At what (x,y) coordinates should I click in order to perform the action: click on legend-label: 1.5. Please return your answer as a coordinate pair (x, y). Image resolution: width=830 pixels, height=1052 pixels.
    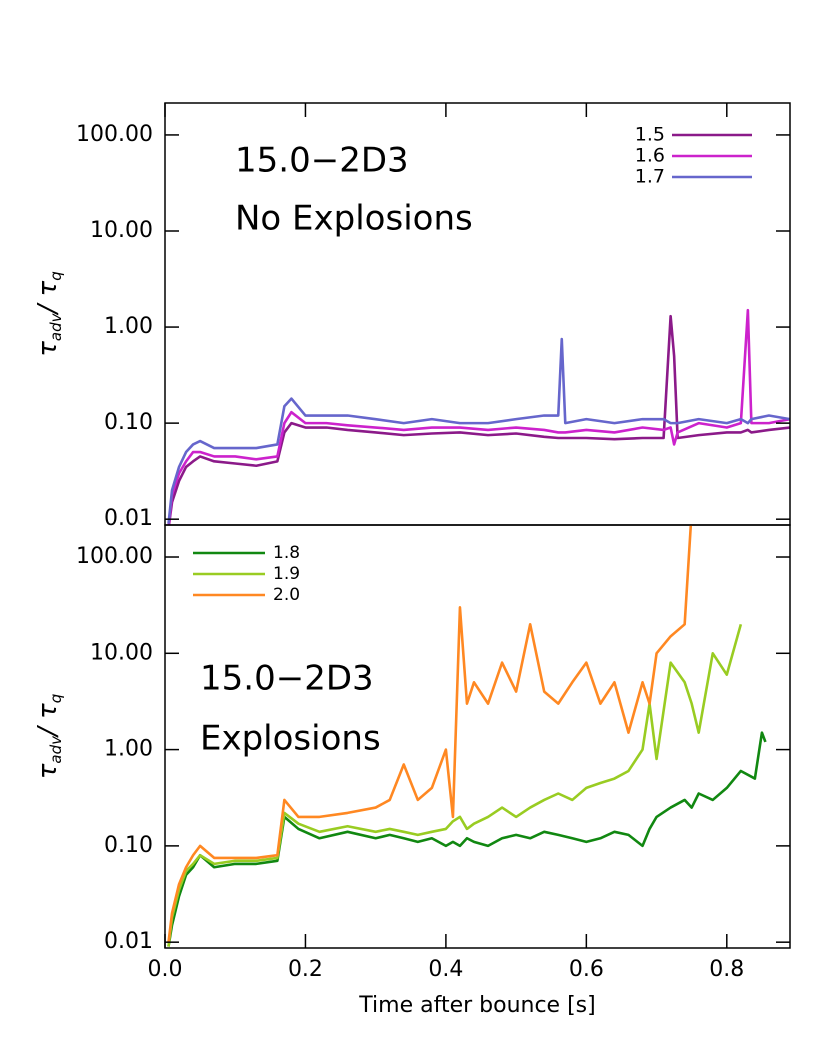
    Looking at the image, I should click on (650, 135).